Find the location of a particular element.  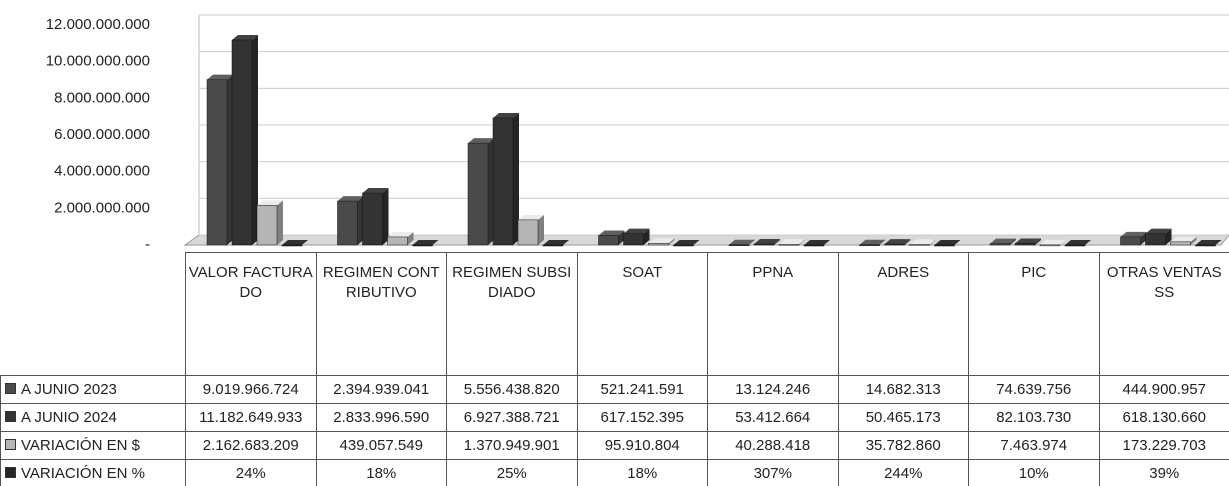

x-tick-label: VALOR FACTURADO is located at coordinates (251, 314).